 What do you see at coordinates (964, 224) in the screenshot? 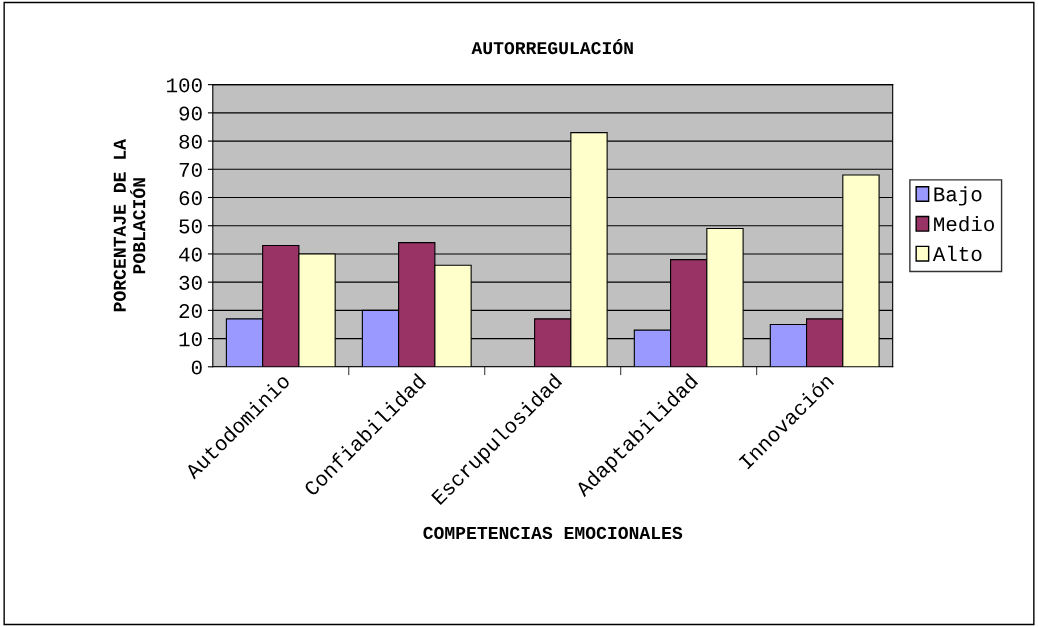
I see `legend-label: Medio` at bounding box center [964, 224].